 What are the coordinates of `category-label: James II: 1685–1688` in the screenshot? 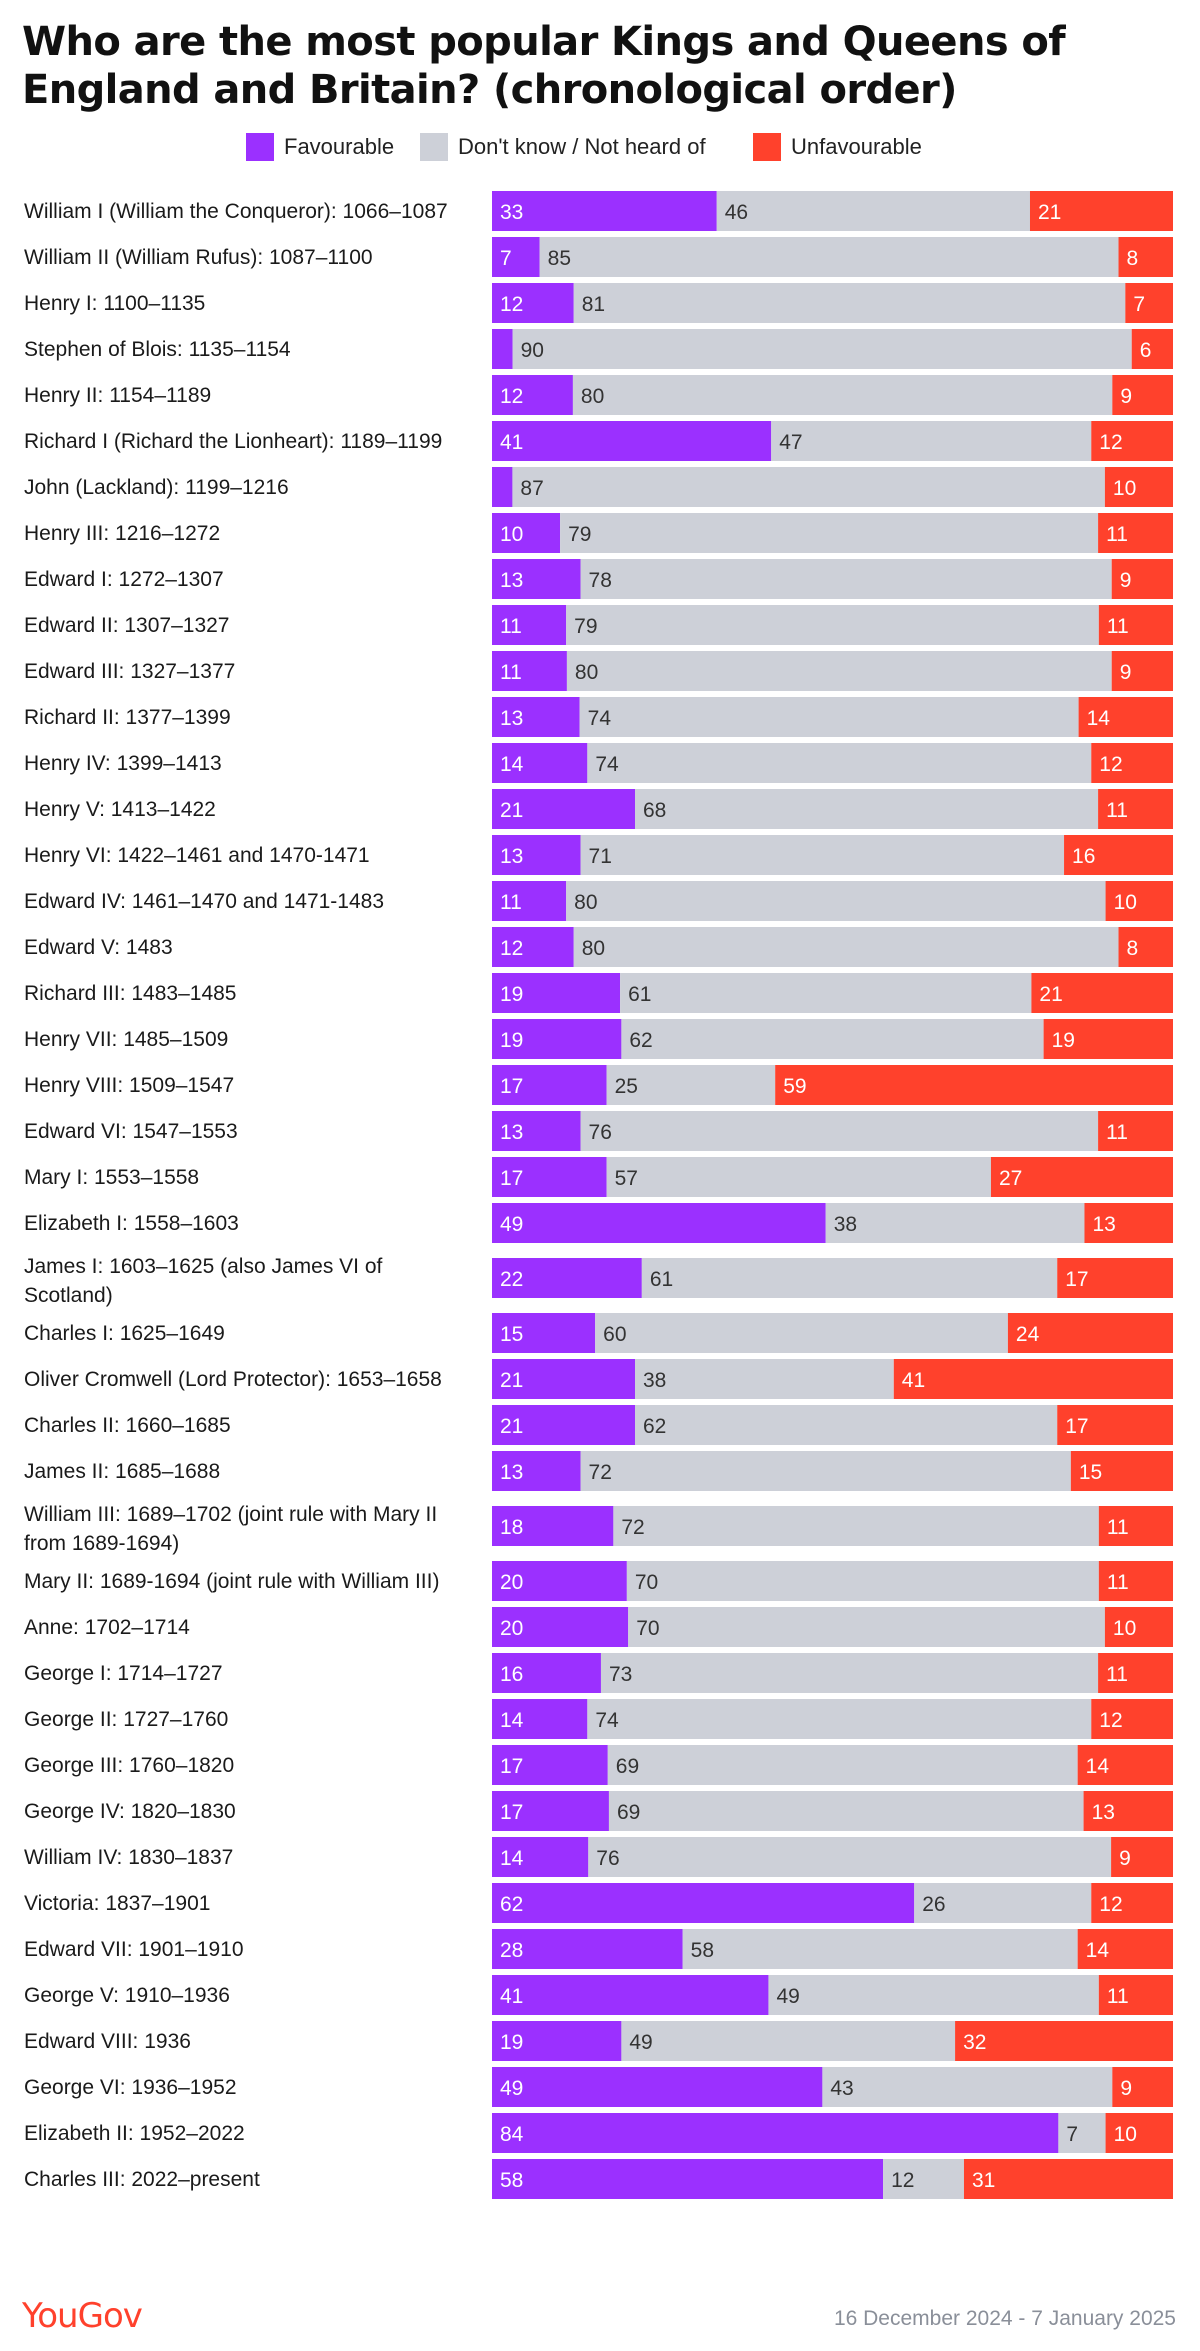 It's located at (122, 1471).